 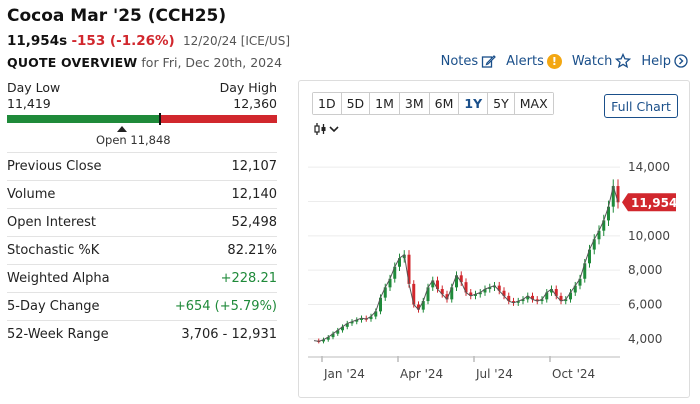 What do you see at coordinates (649, 167) in the screenshot?
I see `y-tick-label: 14,000` at bounding box center [649, 167].